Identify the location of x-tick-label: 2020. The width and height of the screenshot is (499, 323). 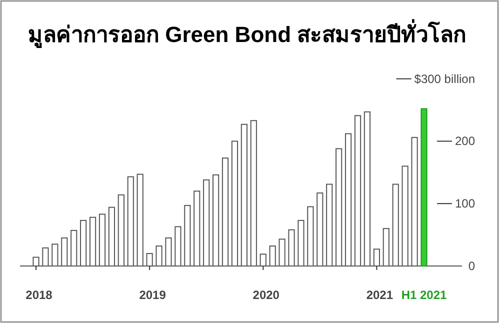
(266, 295).